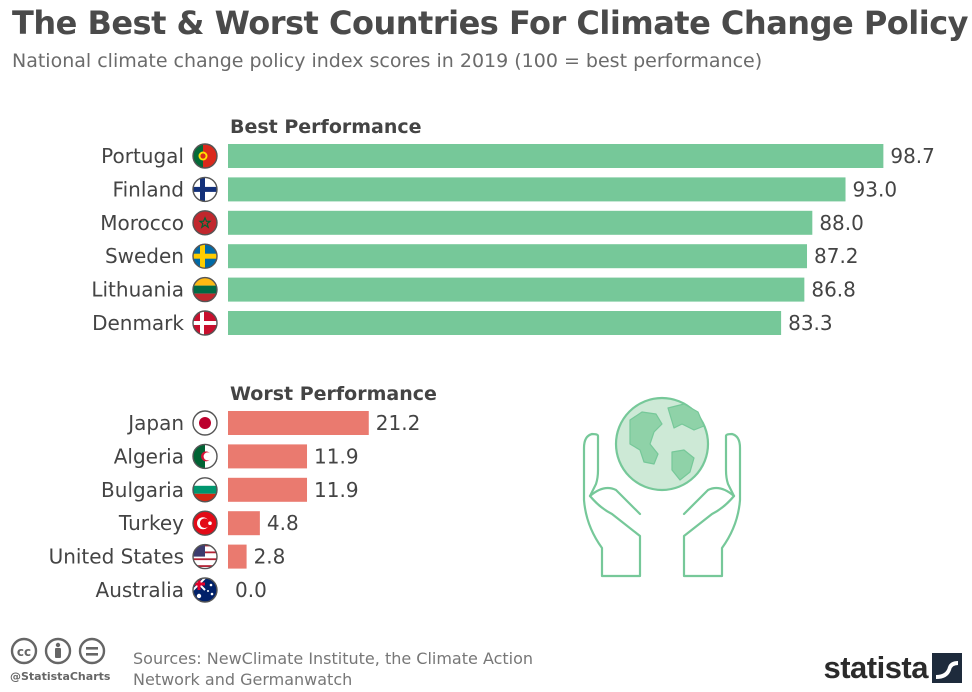  I want to click on bar-algeria, so click(268, 456).